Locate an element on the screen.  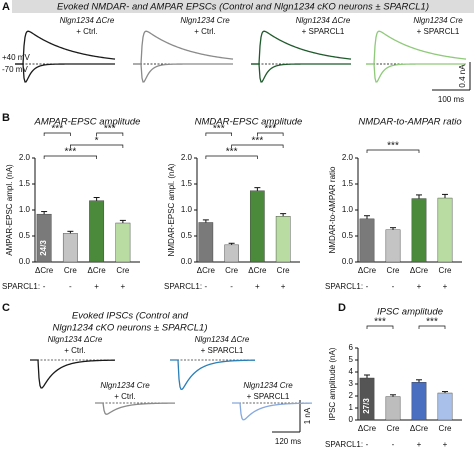
y-tick-label: 2 is located at coordinates (351, 395).